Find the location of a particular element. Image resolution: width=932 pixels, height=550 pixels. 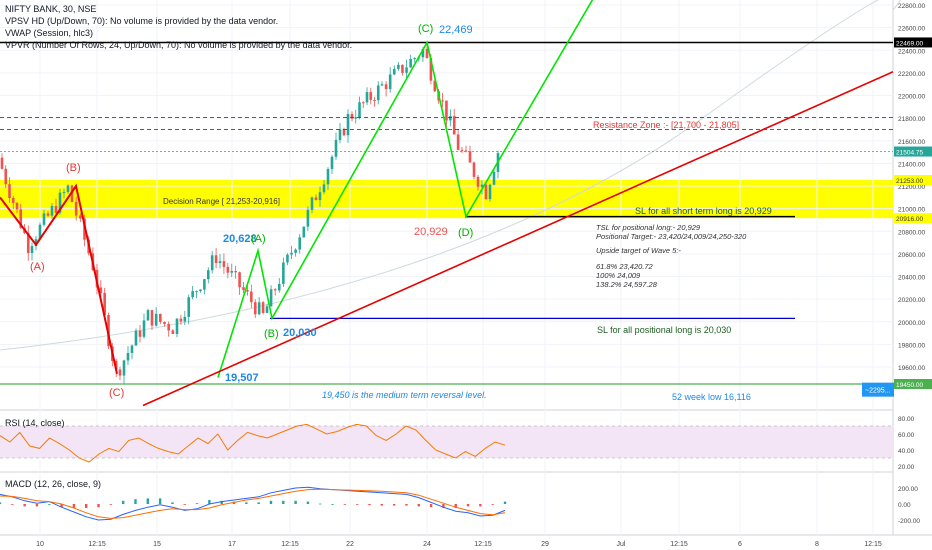

price-tick-label: 20400.00 is located at coordinates (911, 278).